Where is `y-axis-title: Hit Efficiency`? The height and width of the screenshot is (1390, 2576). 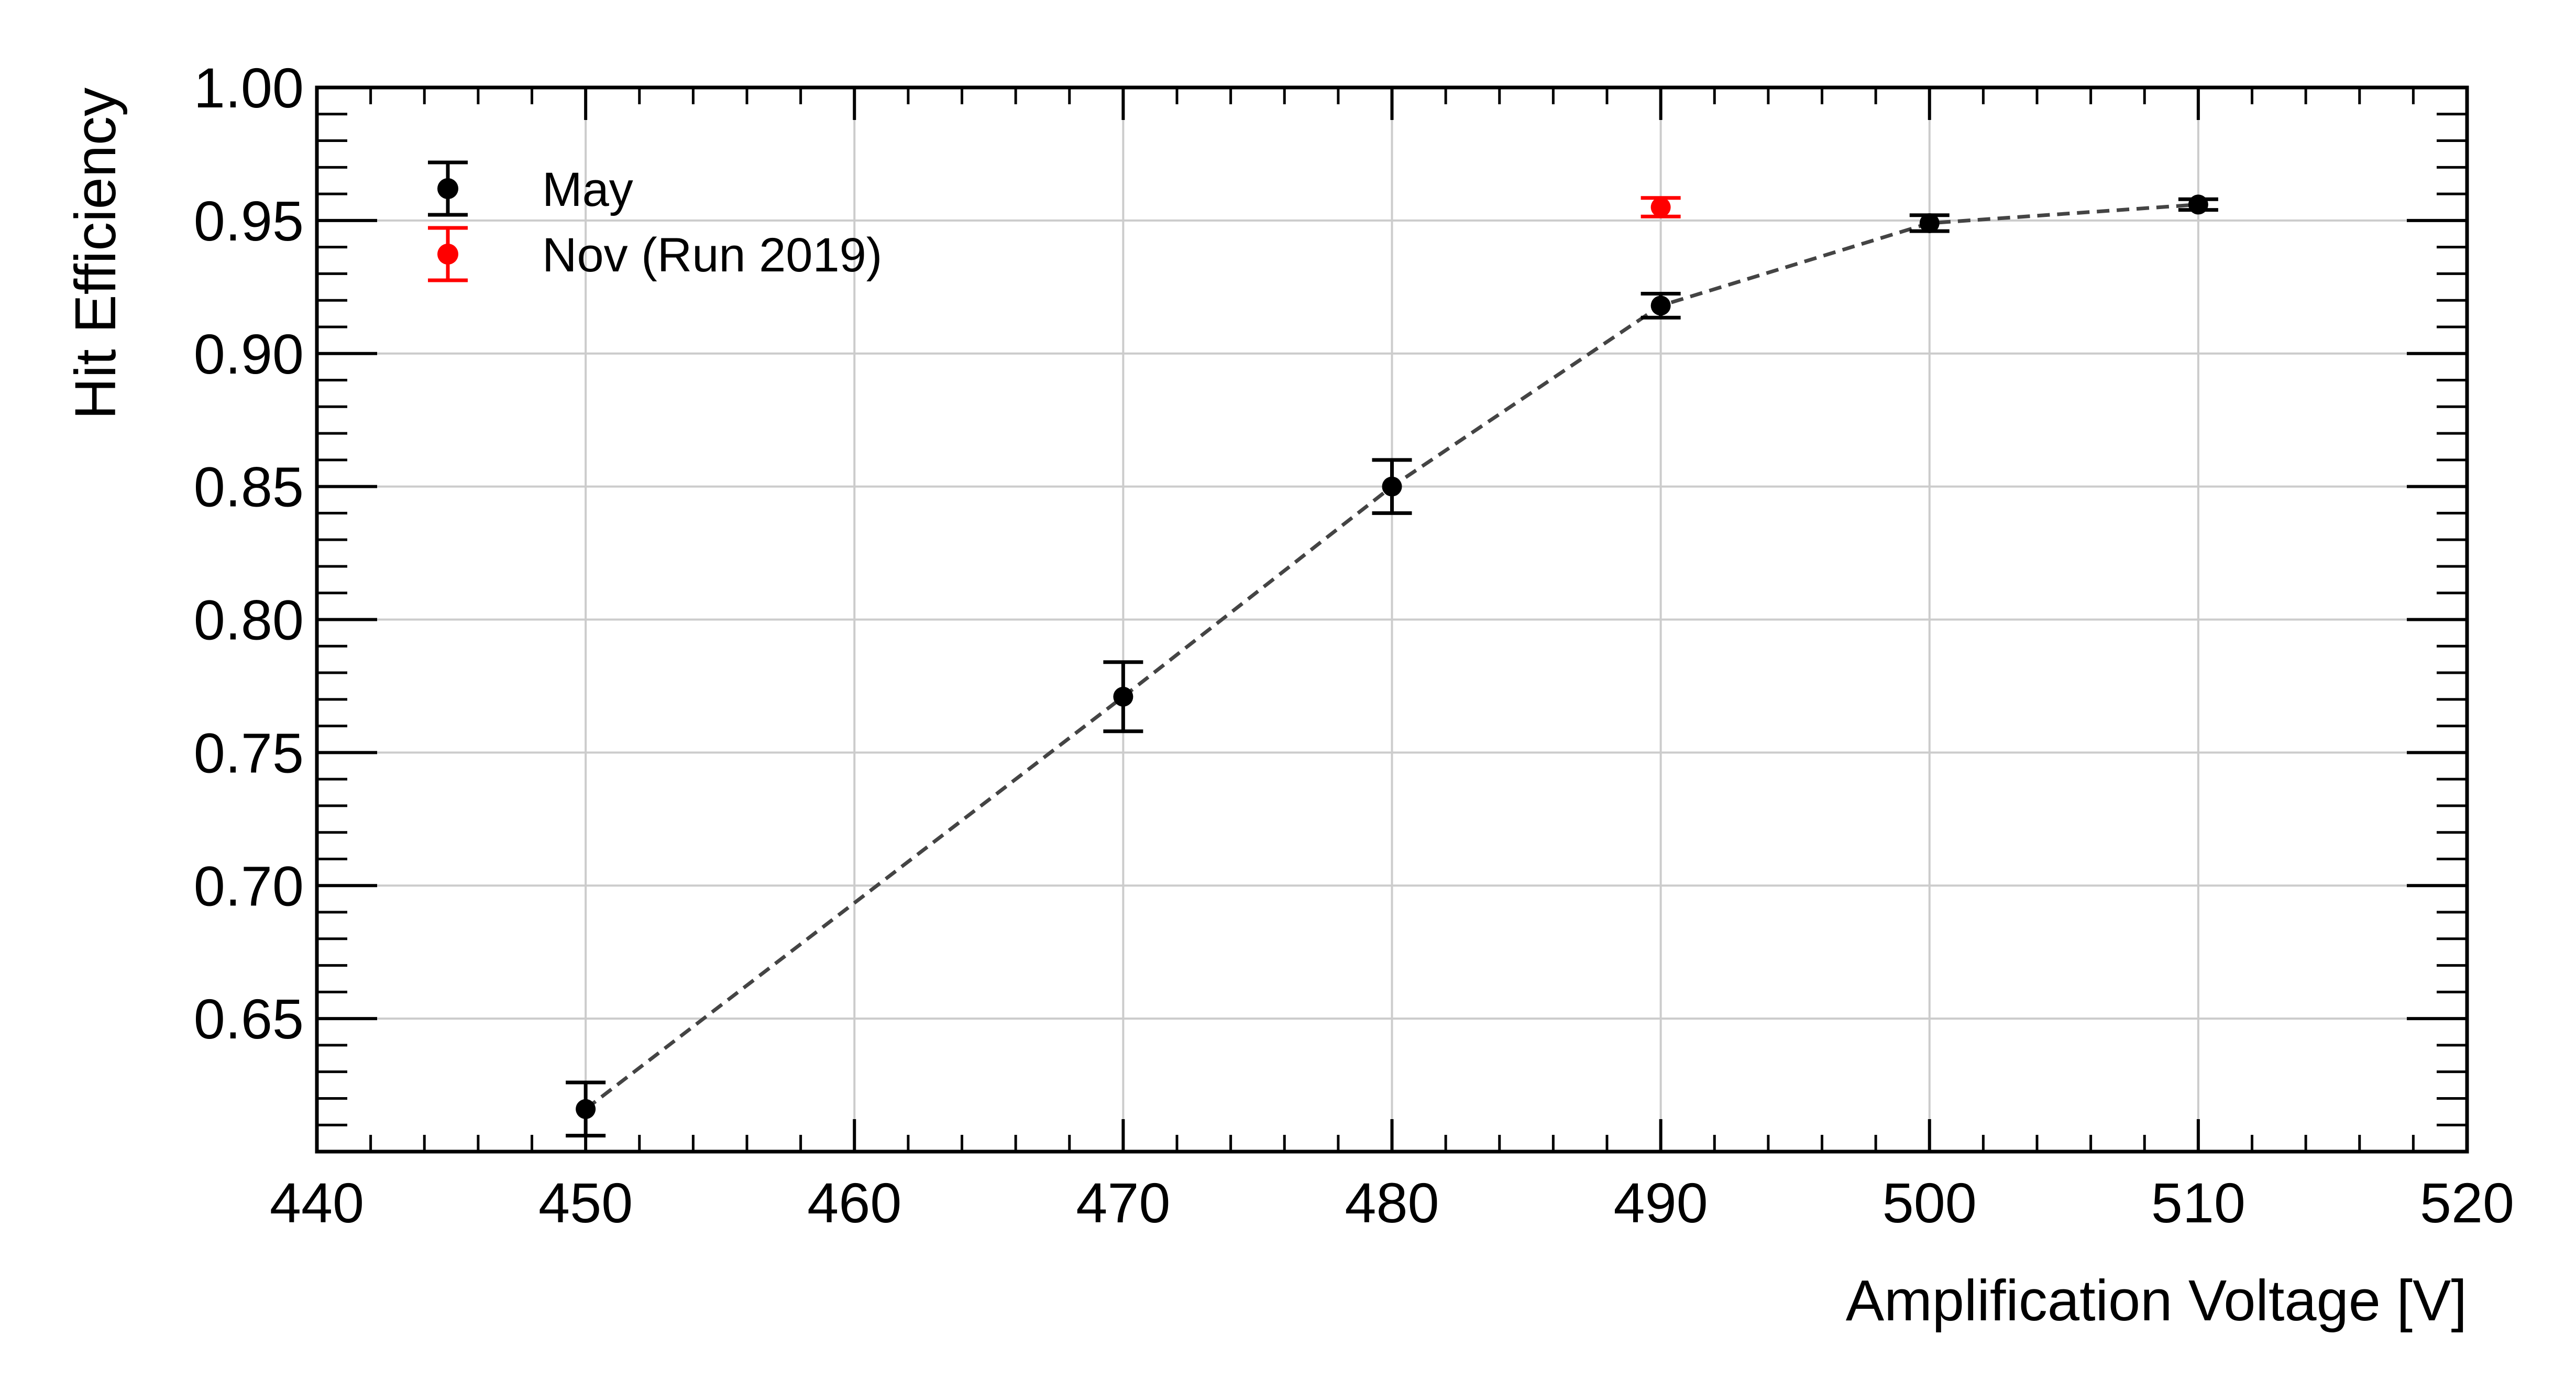
y-axis-title: Hit Efficiency is located at coordinates (96, 253).